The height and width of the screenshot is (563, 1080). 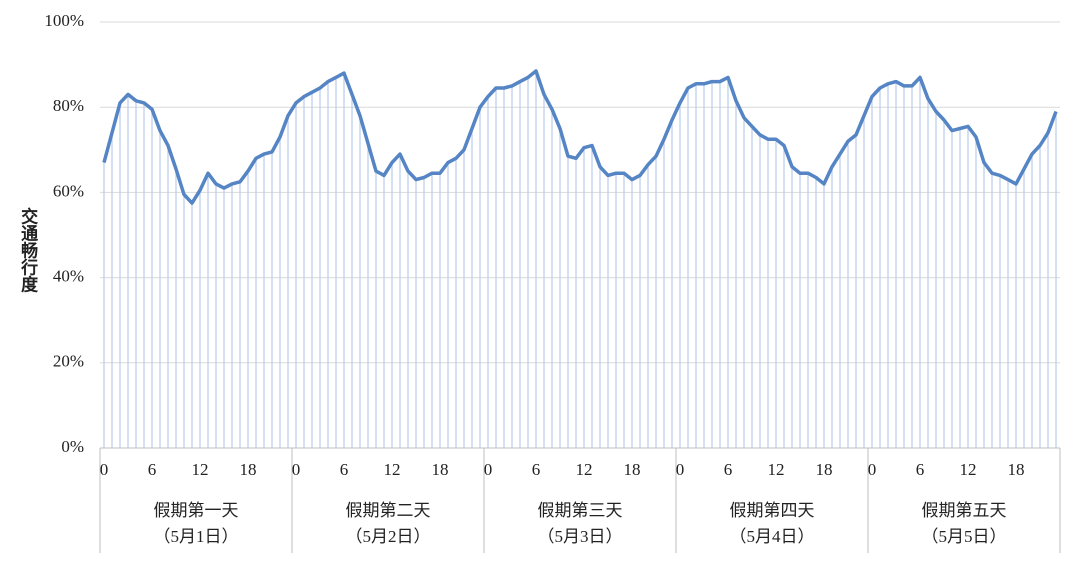 I want to click on group-date: （5月1日）, so click(x=196, y=536).